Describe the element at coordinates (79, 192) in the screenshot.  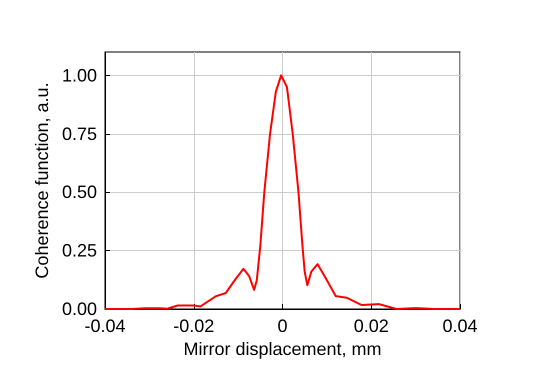
I see `y-tick-label: 0.50` at that location.